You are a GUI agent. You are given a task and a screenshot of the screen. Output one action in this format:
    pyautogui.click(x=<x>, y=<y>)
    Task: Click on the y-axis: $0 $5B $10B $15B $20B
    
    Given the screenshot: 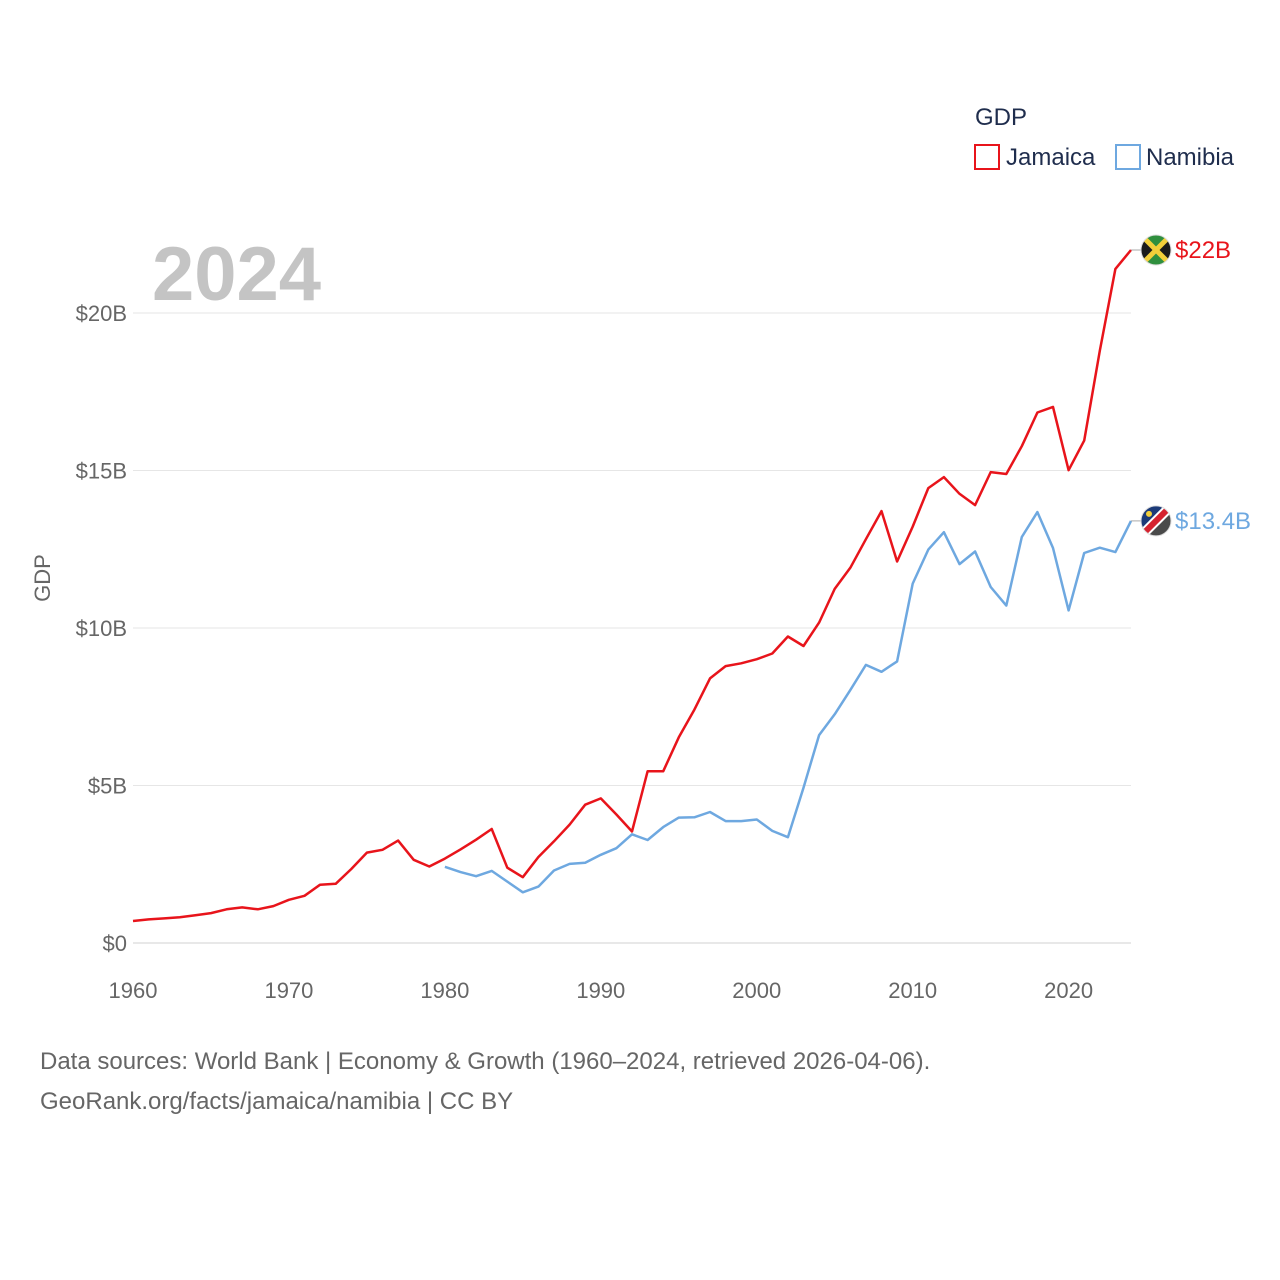 What is the action you would take?
    pyautogui.click(x=101, y=628)
    